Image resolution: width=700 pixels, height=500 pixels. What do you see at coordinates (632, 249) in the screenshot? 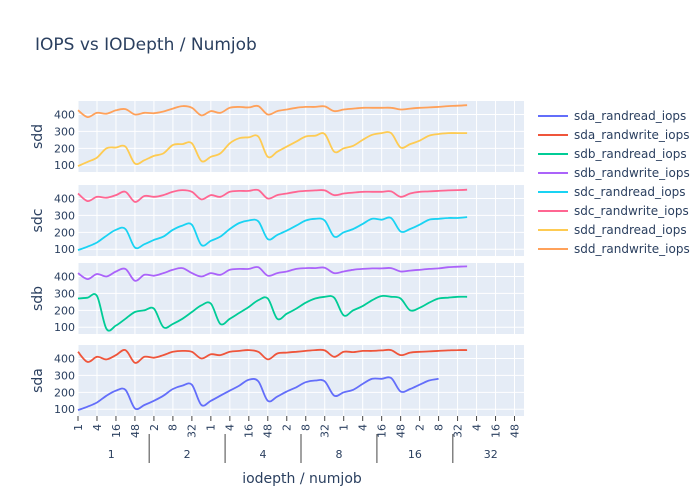
I see `legend-label: sdd_randwrite_iops` at bounding box center [632, 249].